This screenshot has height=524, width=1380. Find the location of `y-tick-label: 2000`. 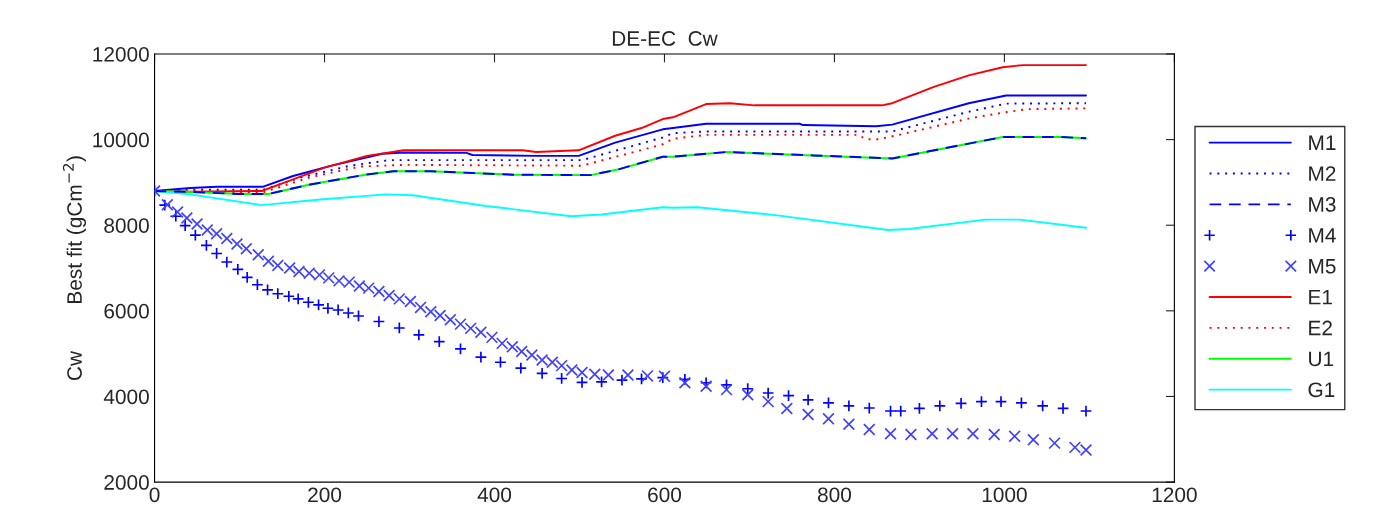

y-tick-label: 2000 is located at coordinates (126, 482).